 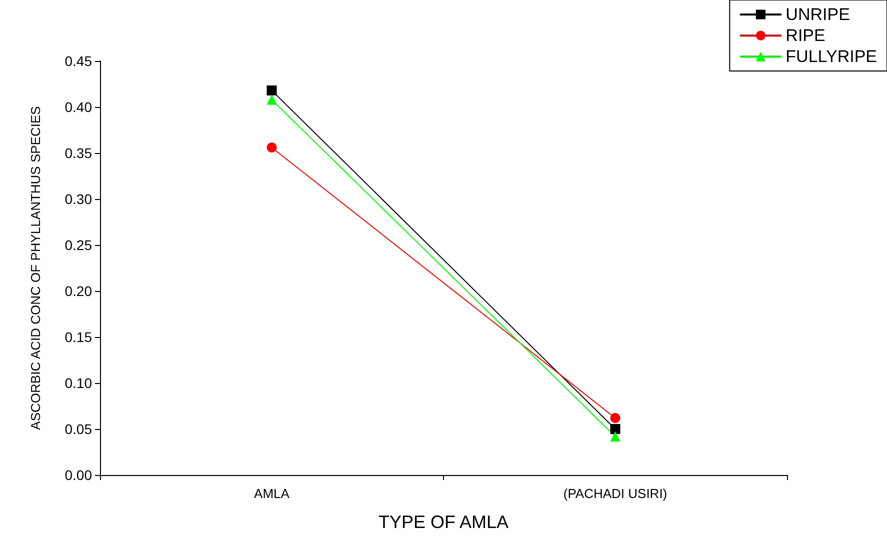 What do you see at coordinates (443, 522) in the screenshot?
I see `x-axis-title: TYPE OF AMLA` at bounding box center [443, 522].